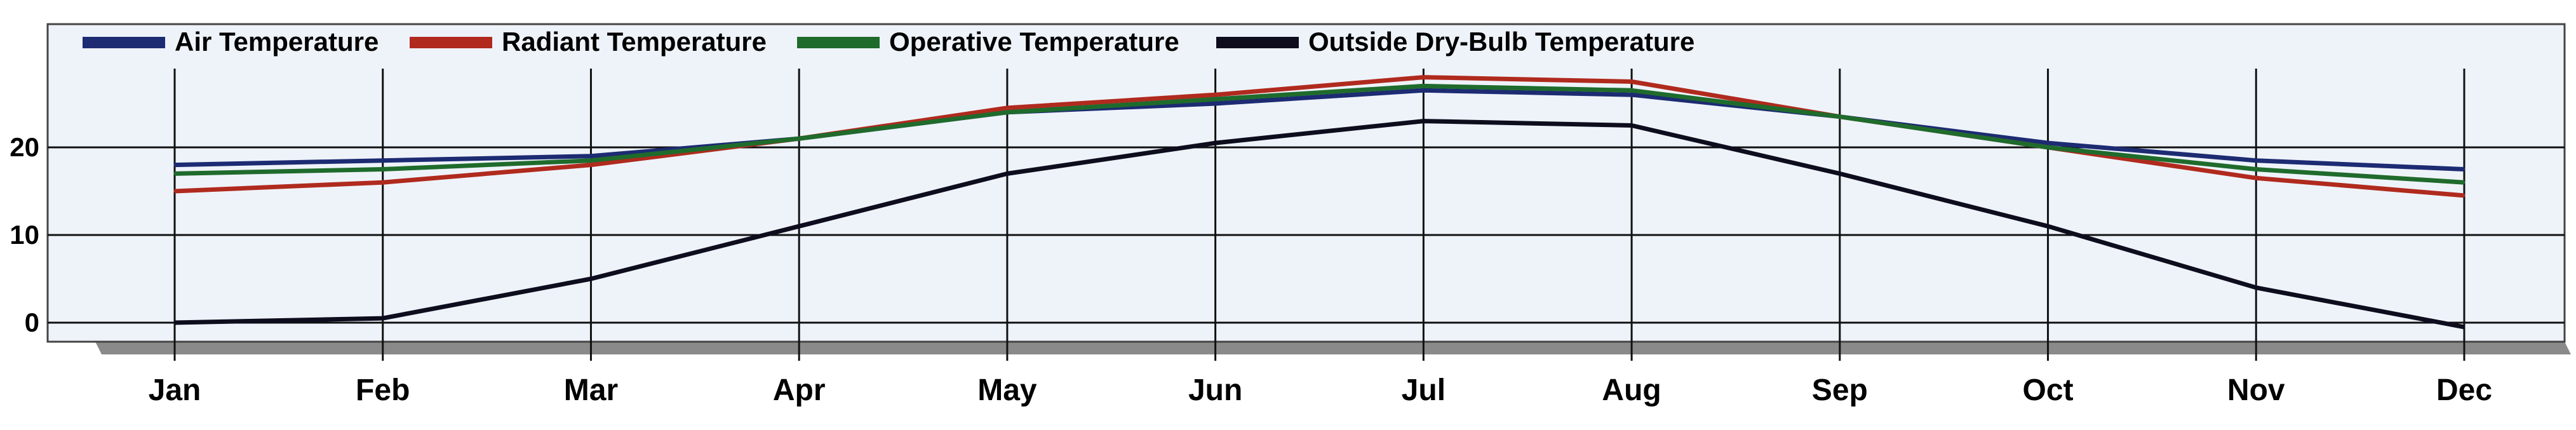 The width and height of the screenshot is (2576, 430). I want to click on data-point-0-aug, so click(1631, 94).